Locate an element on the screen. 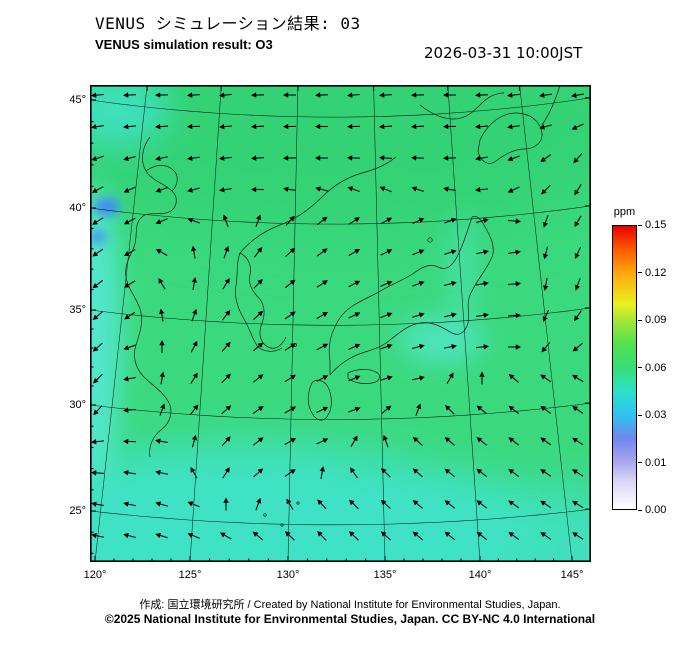 Image resolution: width=700 pixels, height=649 pixels. page-title-japanese: VENUS シミュレーション結果: 03 is located at coordinates (228, 23).